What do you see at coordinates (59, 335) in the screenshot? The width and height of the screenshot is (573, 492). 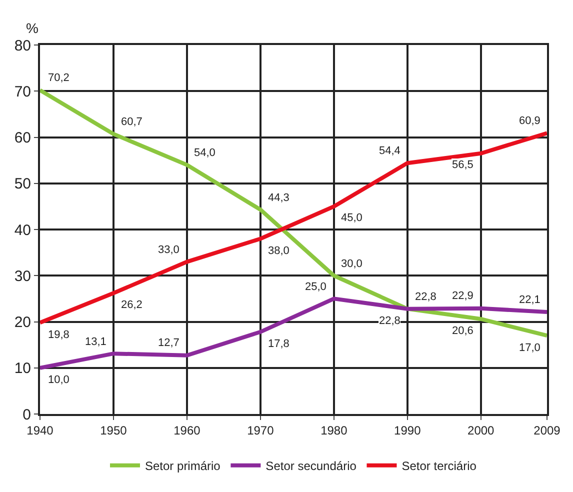 I see `data-label: 19,8` at bounding box center [59, 335].